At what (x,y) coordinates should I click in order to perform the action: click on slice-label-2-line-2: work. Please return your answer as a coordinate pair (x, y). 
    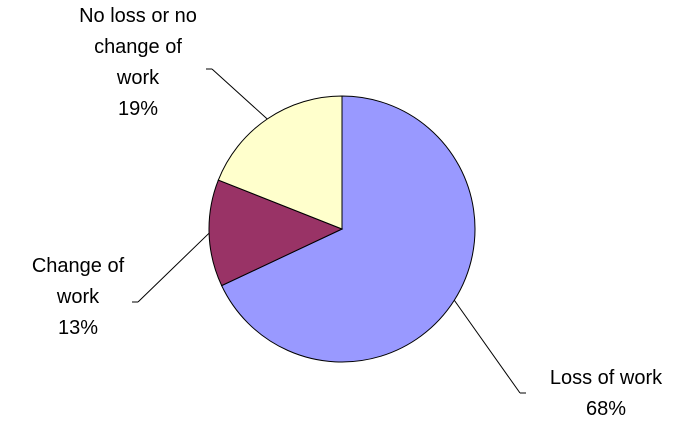
    Looking at the image, I should click on (138, 78).